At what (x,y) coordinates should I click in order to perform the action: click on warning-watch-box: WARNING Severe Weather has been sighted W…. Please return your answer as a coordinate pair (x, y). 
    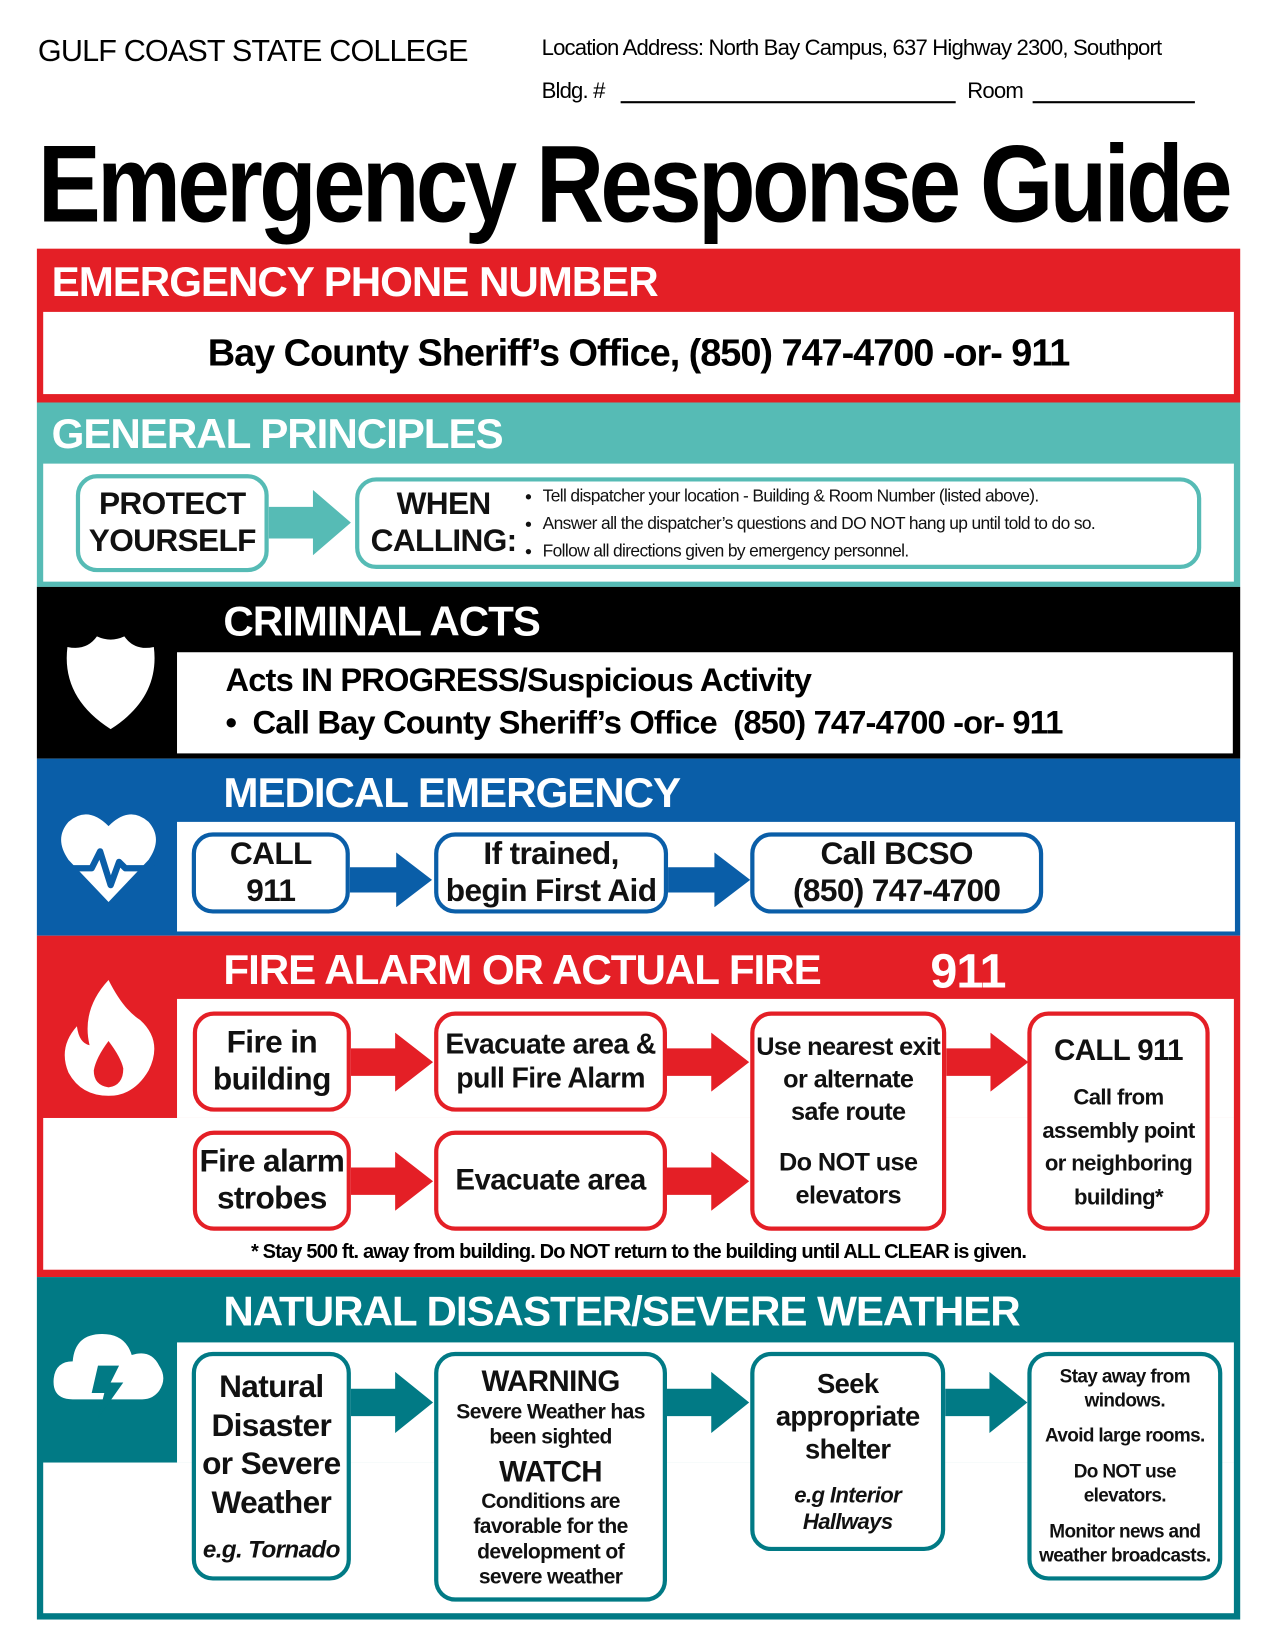
    Looking at the image, I should click on (550, 1476).